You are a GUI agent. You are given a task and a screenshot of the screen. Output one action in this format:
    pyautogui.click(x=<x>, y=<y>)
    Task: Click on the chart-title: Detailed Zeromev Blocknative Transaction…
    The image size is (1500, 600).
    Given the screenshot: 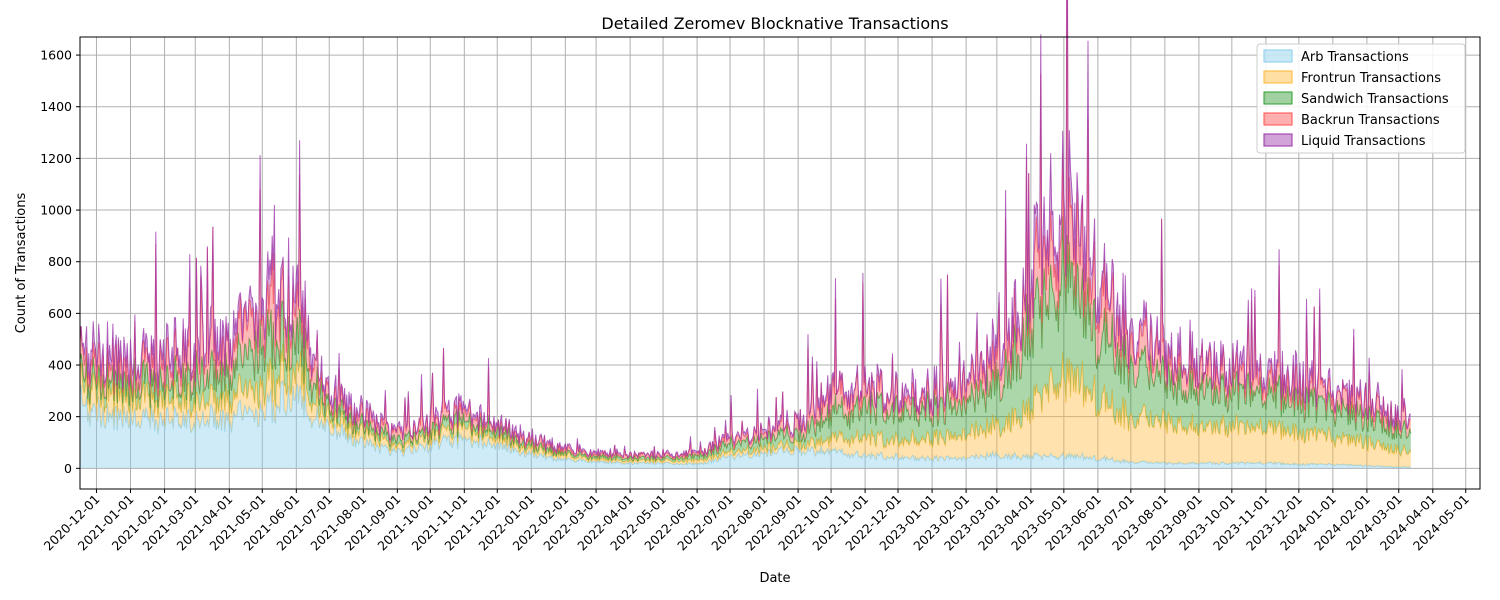 What is the action you would take?
    pyautogui.click(x=774, y=23)
    